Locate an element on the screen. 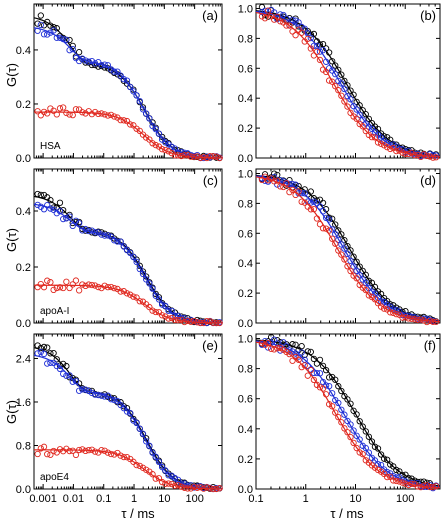  panel-label: (d) is located at coordinates (428, 180).